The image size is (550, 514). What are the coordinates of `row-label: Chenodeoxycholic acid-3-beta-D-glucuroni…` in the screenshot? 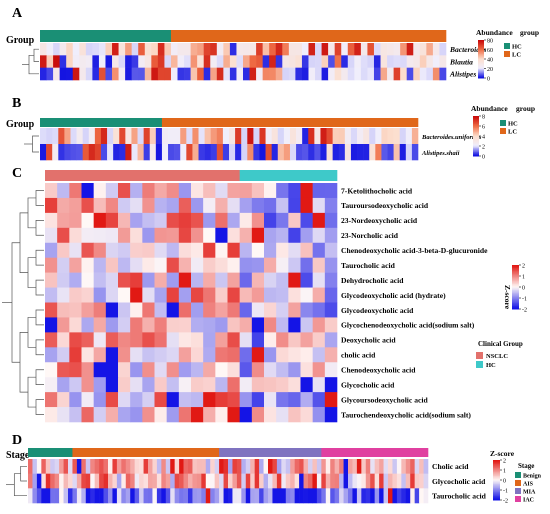 It's located at (414, 250).